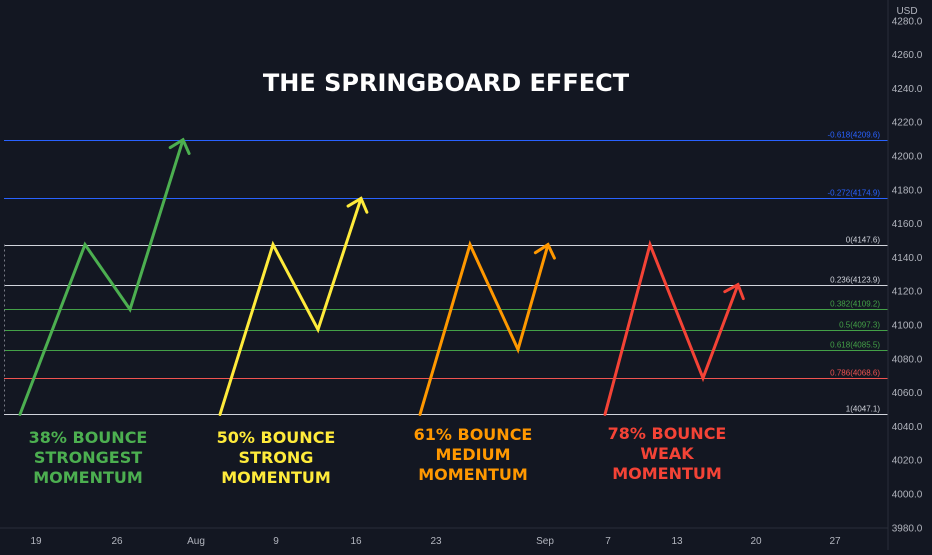 This screenshot has height=555, width=932. I want to click on annotation-text: WEAK, so click(667, 453).